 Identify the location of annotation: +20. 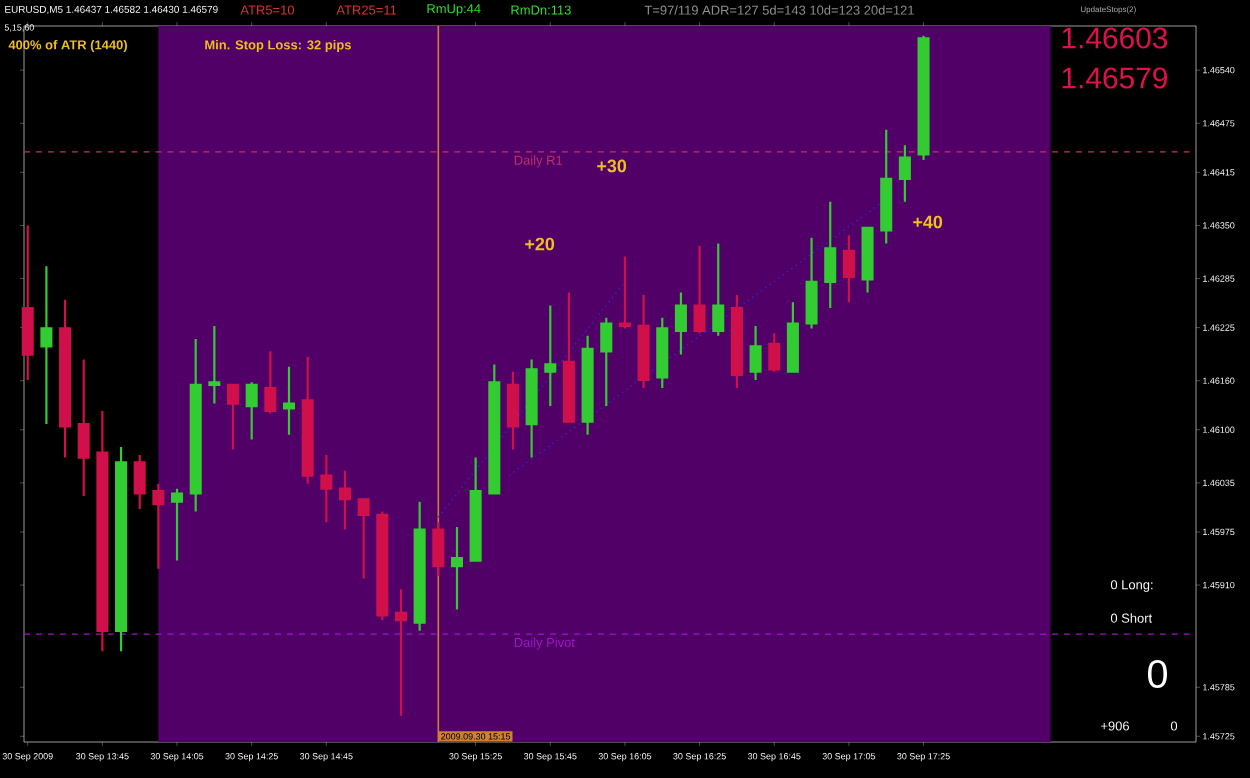
(540, 244).